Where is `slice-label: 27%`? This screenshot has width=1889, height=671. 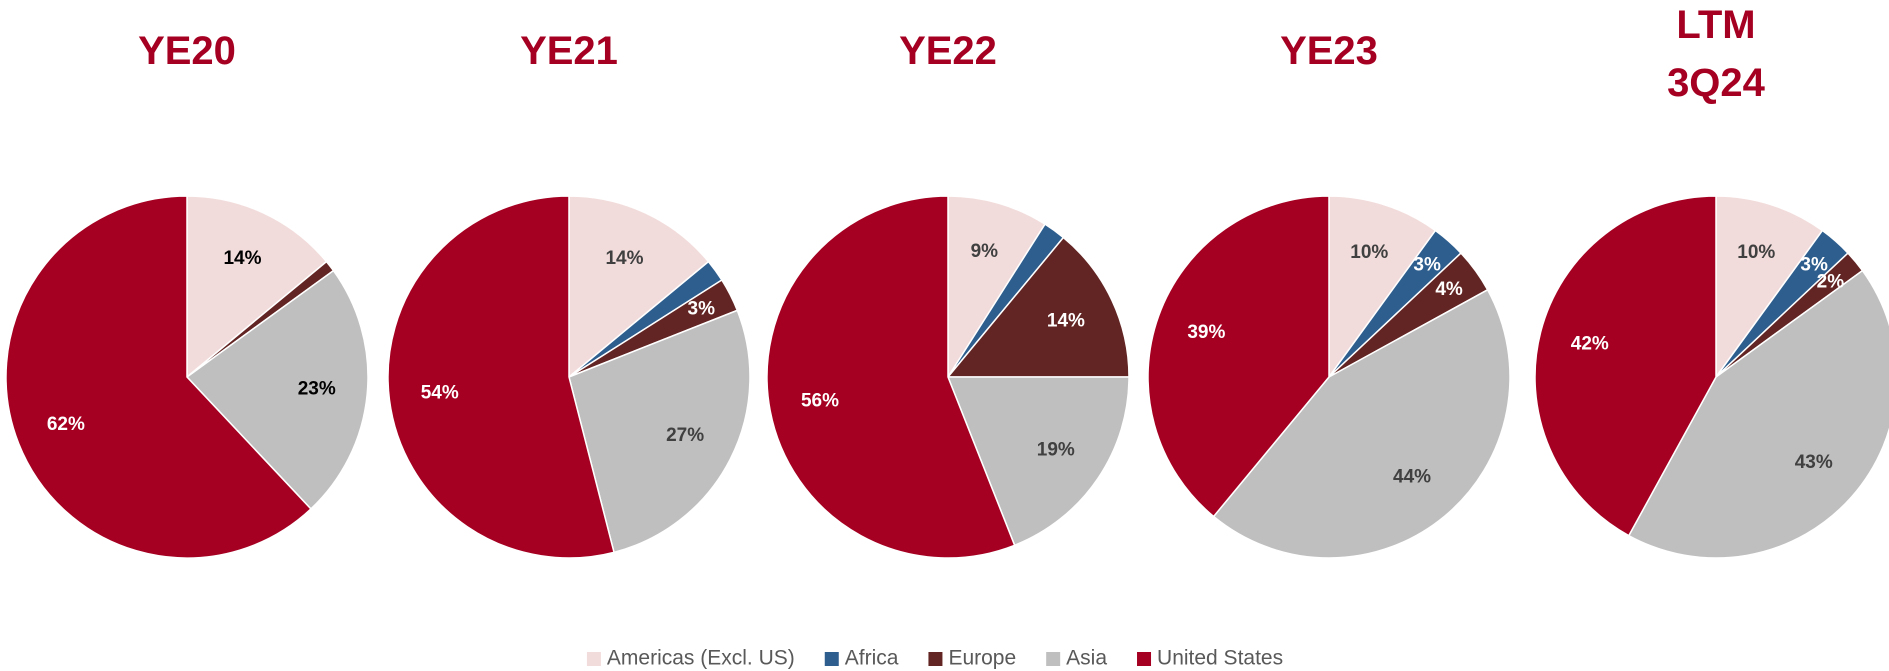 slice-label: 27% is located at coordinates (685, 435).